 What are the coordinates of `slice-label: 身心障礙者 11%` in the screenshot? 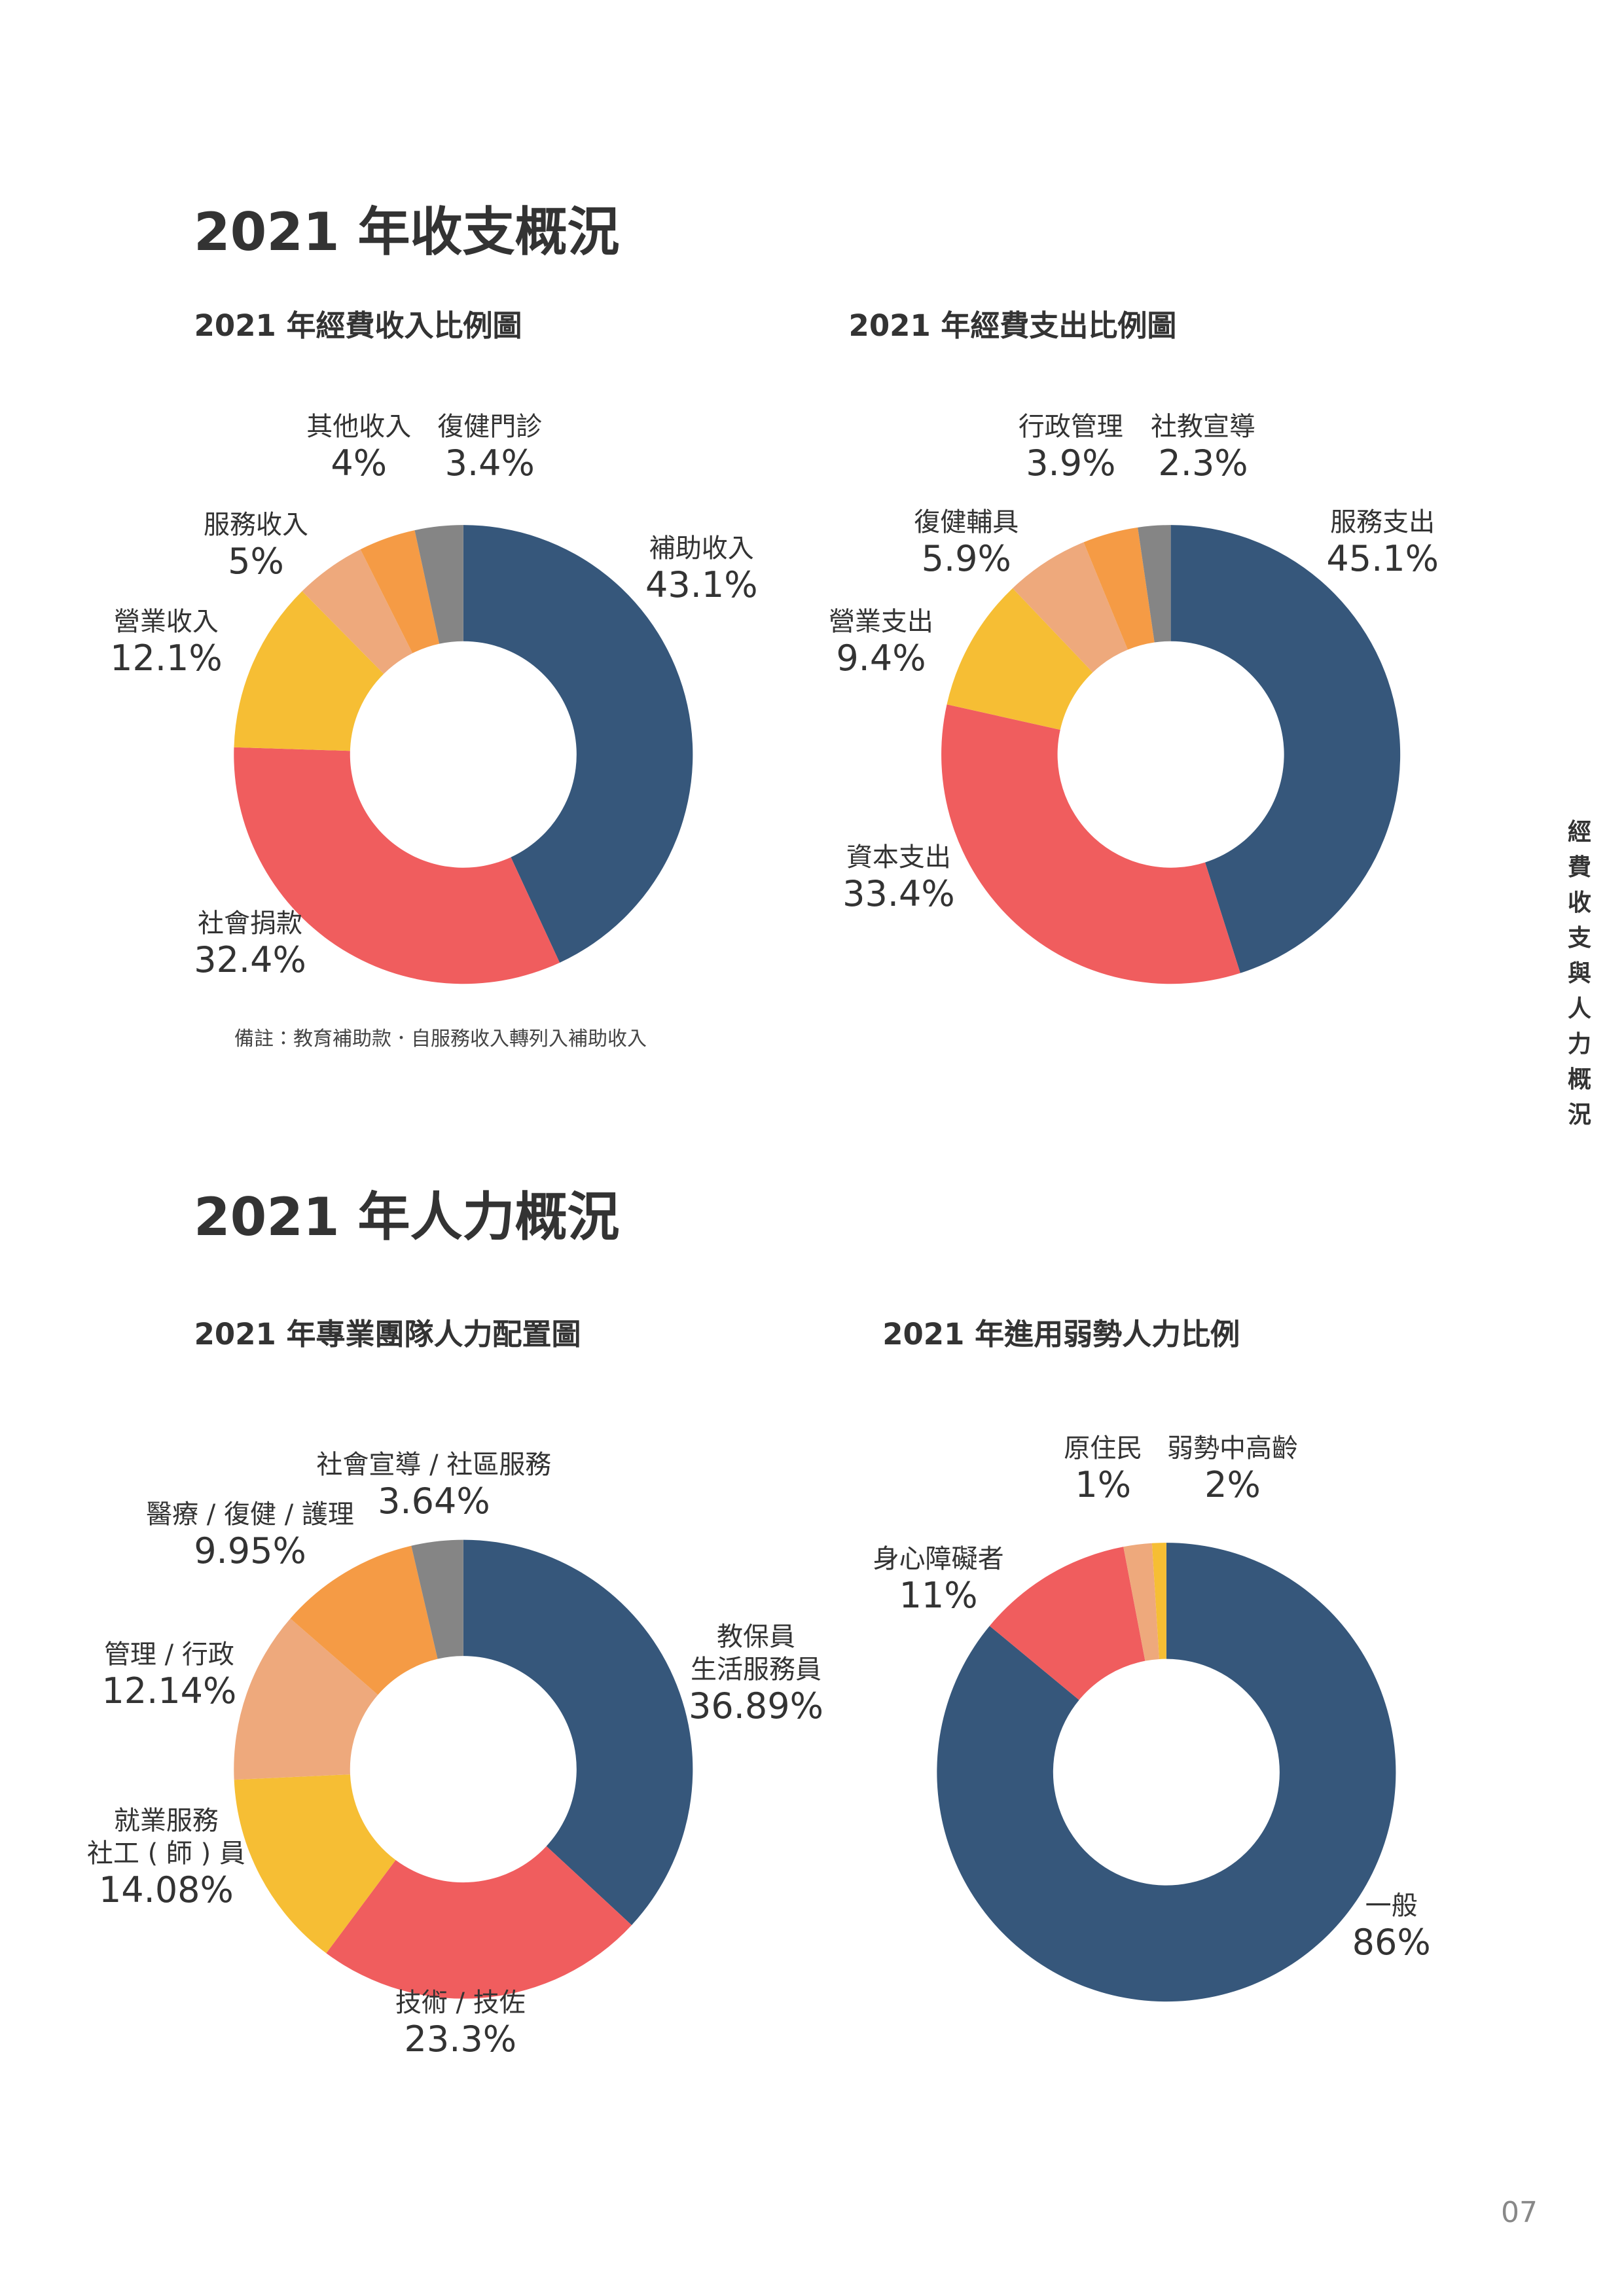 It's located at (938, 1579).